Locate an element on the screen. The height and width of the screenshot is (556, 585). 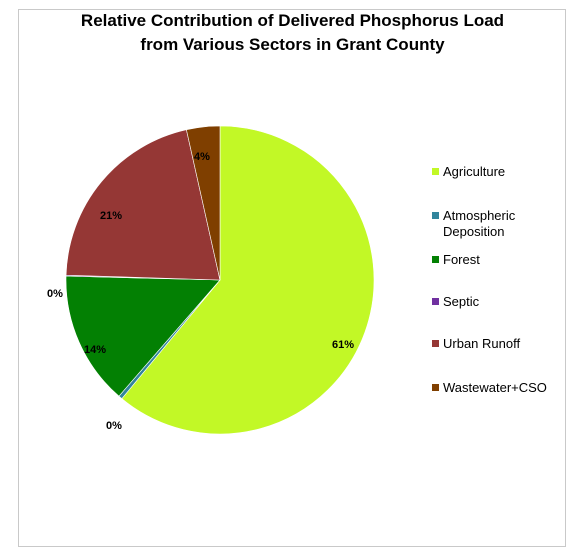
legend-label: Septic is located at coordinates (461, 302).